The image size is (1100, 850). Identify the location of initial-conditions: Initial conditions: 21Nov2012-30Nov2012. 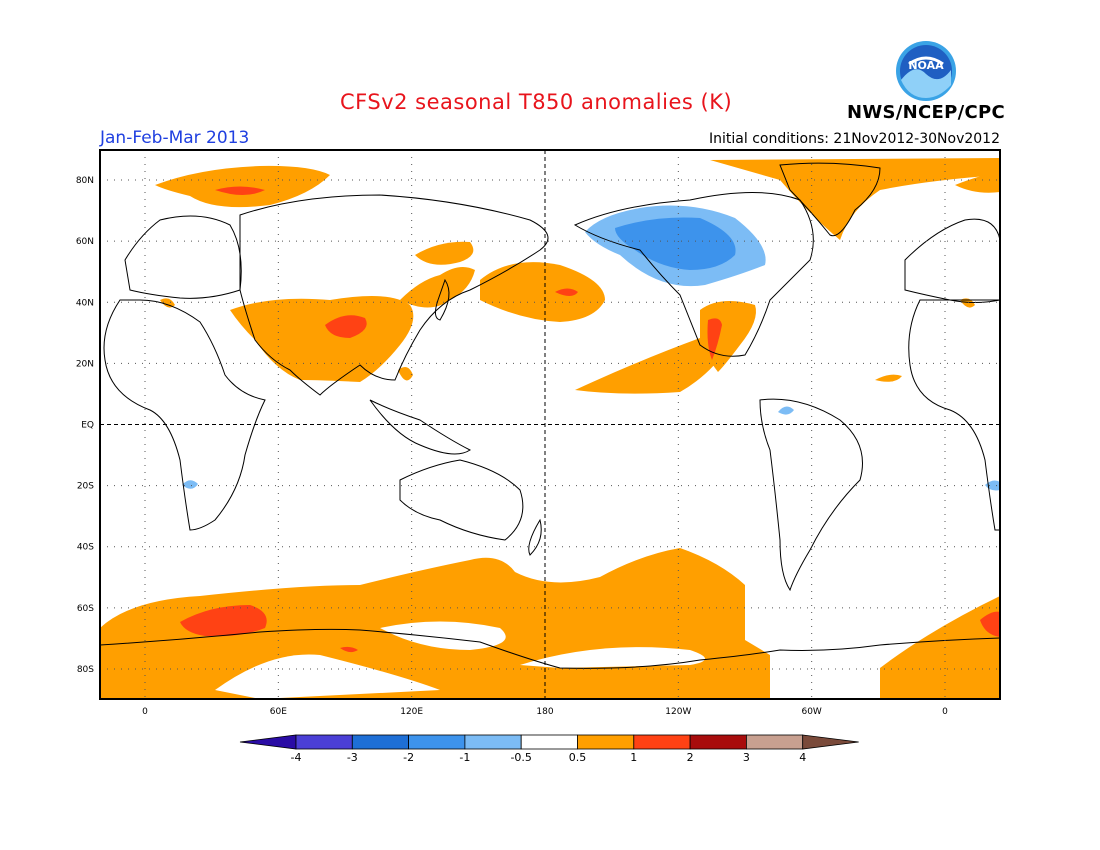
(854, 139).